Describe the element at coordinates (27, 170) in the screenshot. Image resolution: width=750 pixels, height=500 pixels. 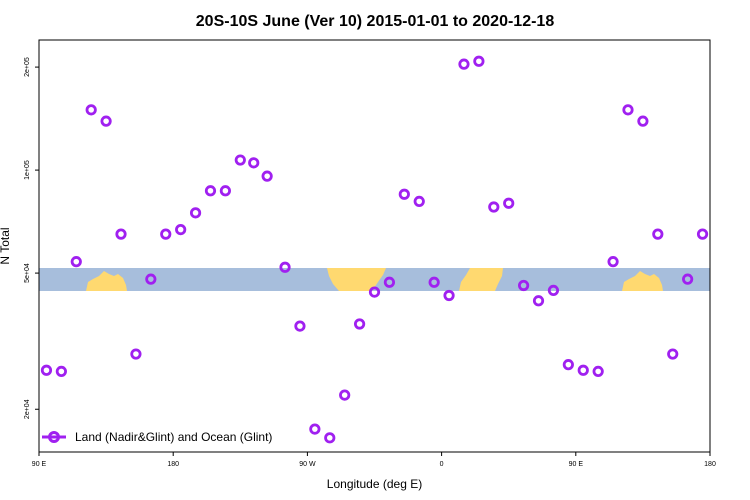
I see `y-tick-label: 1e+05` at that location.